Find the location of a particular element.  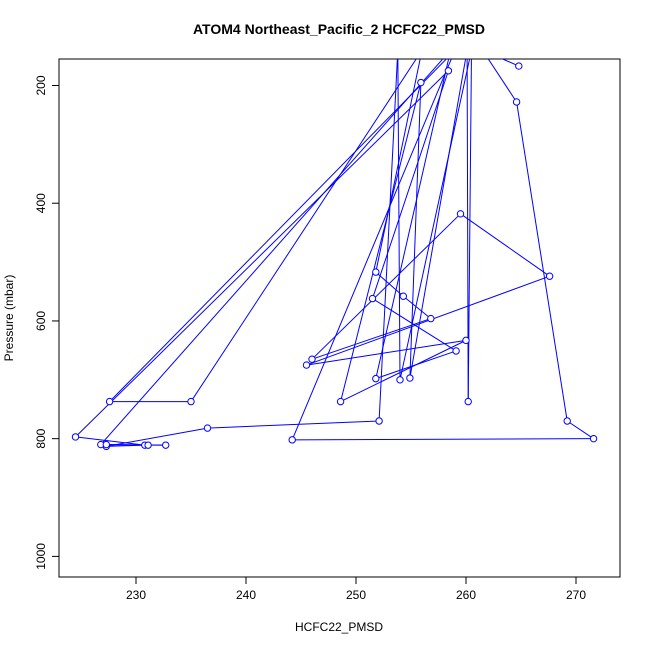

y-tick-label: 600 is located at coordinates (41, 321).